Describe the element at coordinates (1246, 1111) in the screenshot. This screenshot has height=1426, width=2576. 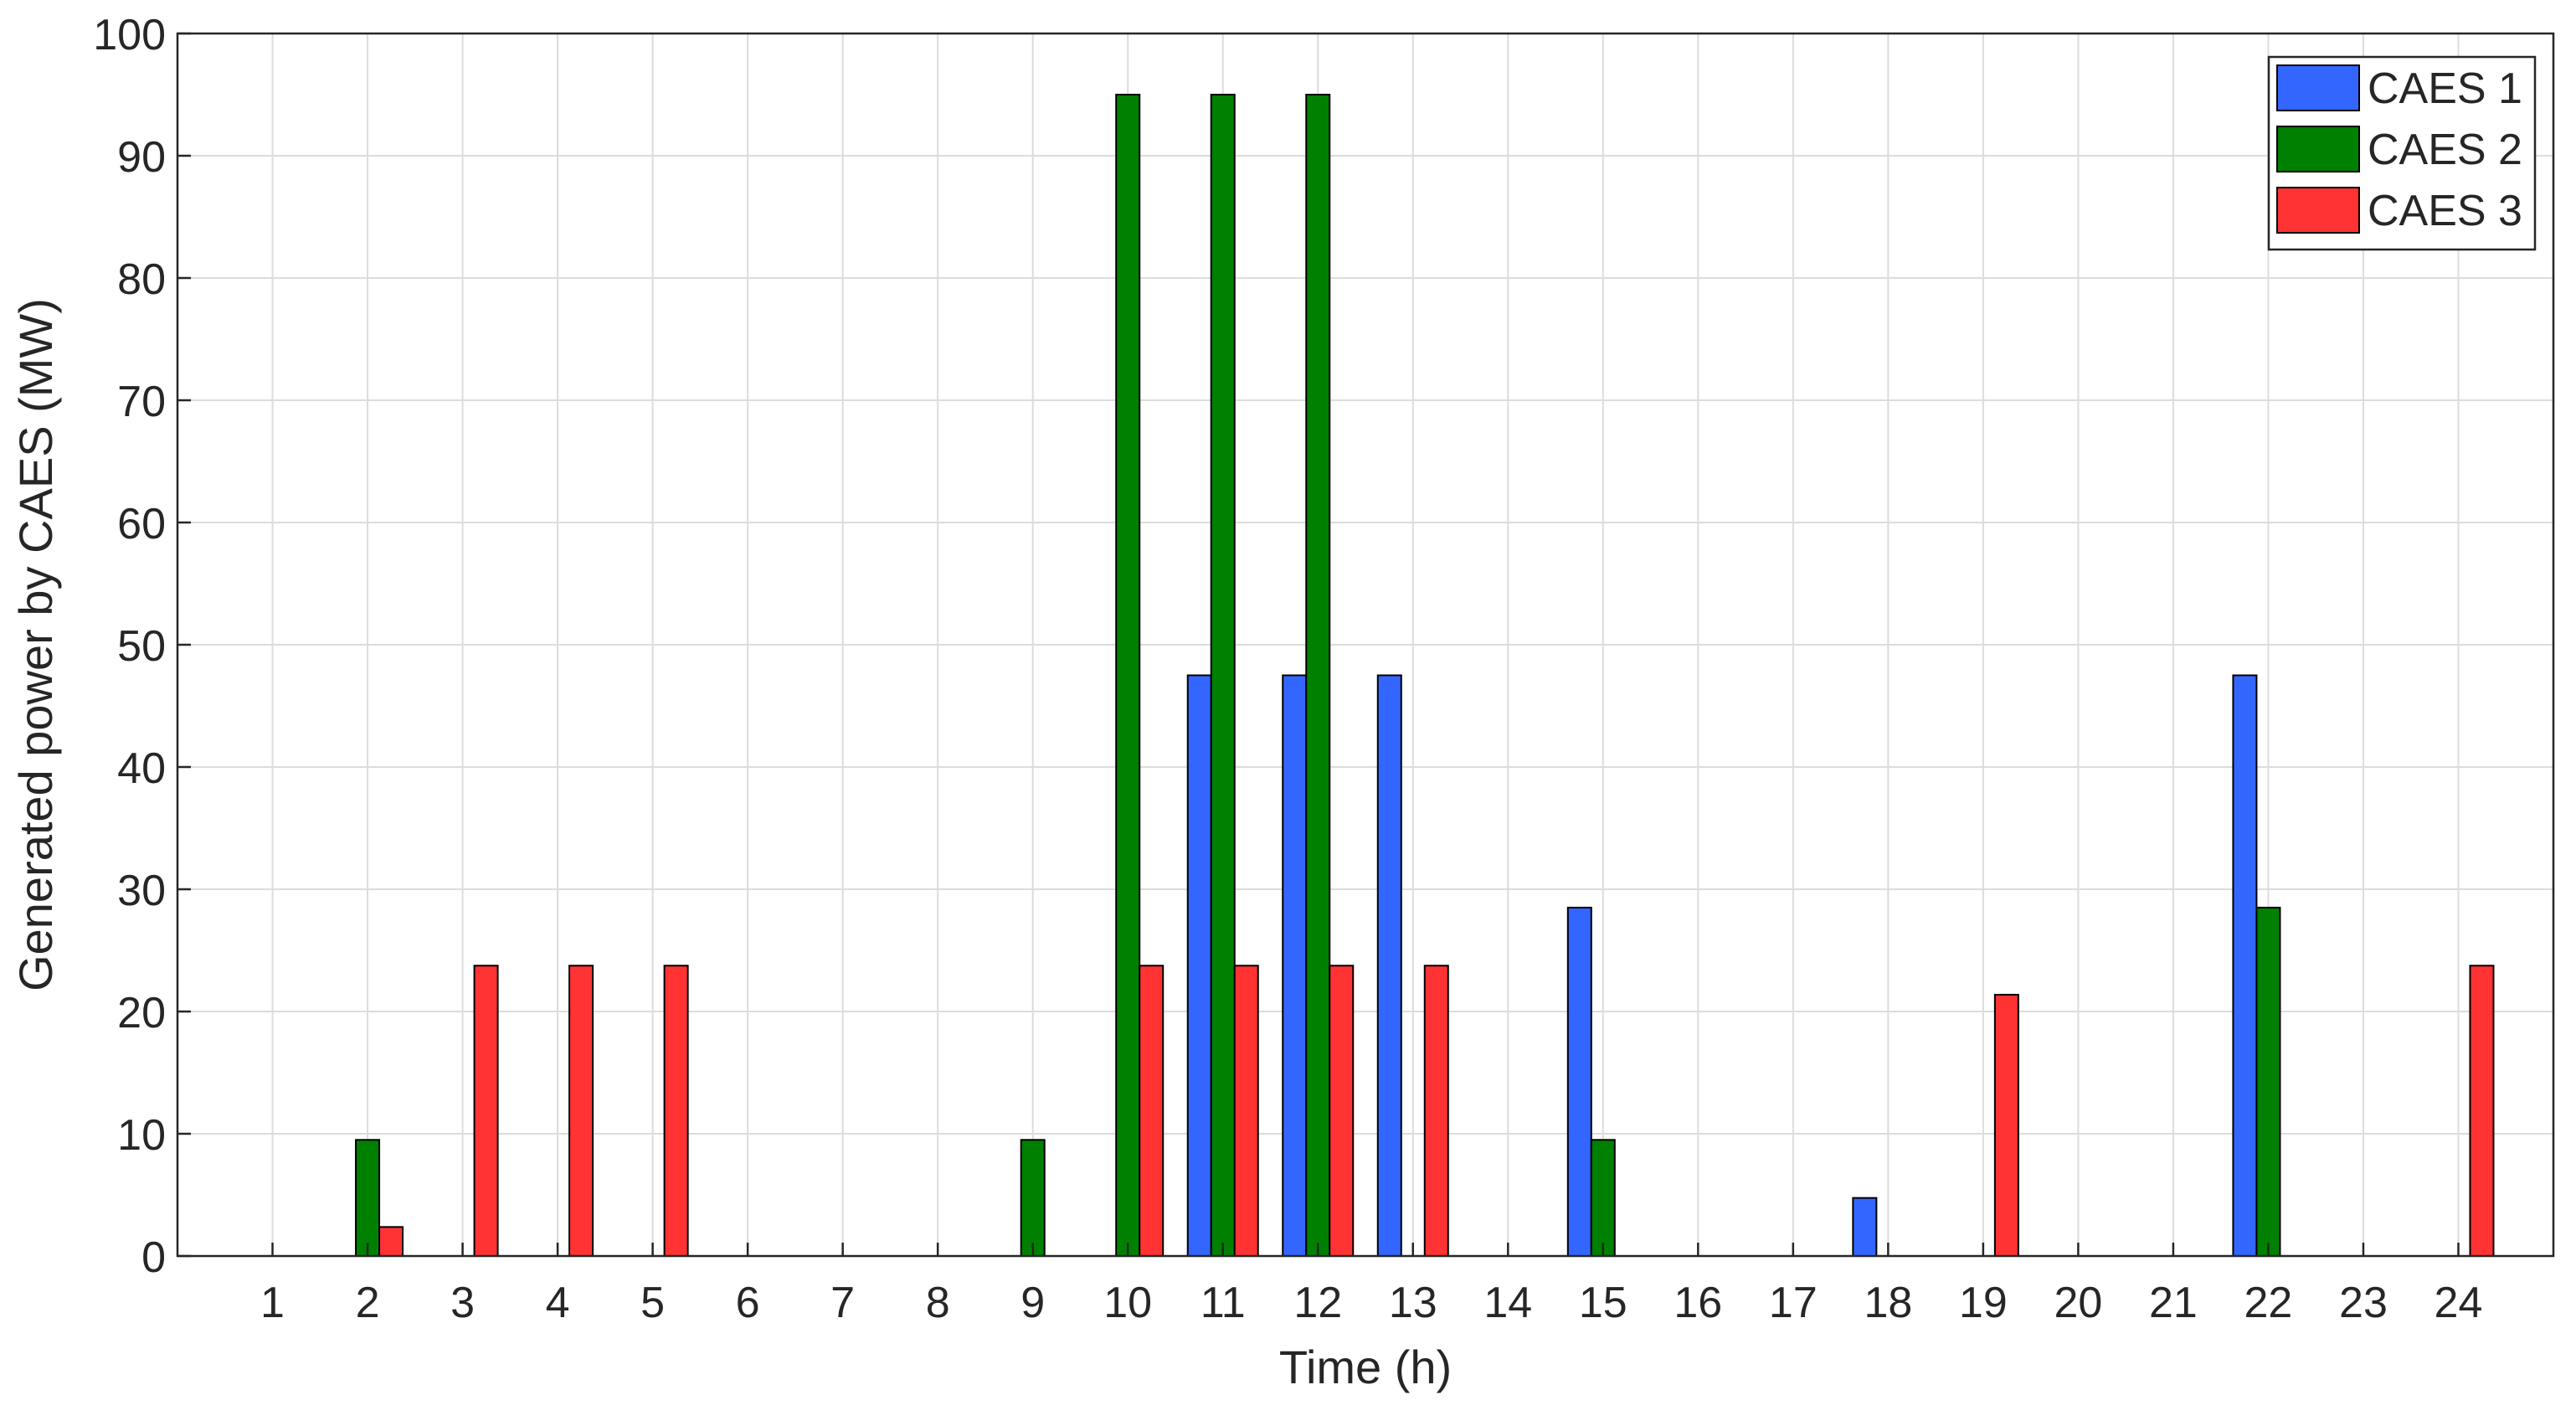
I see `bar-caes-3-t11` at that location.